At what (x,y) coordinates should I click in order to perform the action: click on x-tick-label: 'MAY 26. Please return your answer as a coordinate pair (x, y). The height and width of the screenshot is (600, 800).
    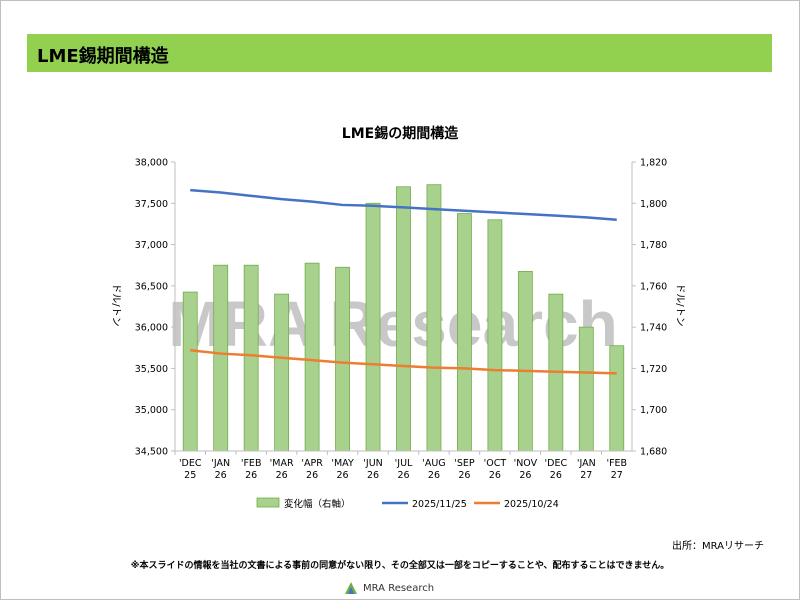
    Looking at the image, I should click on (342, 469).